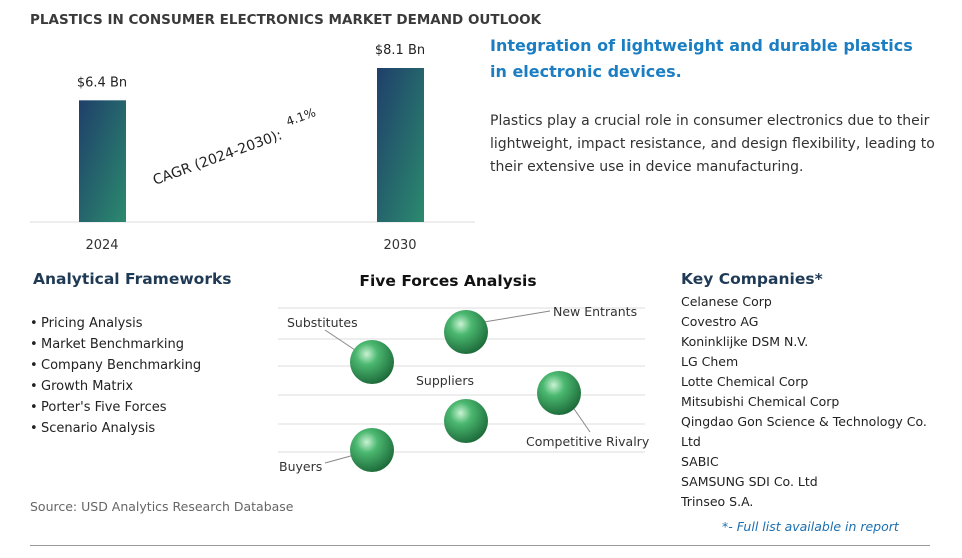 This screenshot has width=962, height=558. Describe the element at coordinates (217, 158) in the screenshot. I see `cagr-label: CAGR (2024-2030):` at that location.